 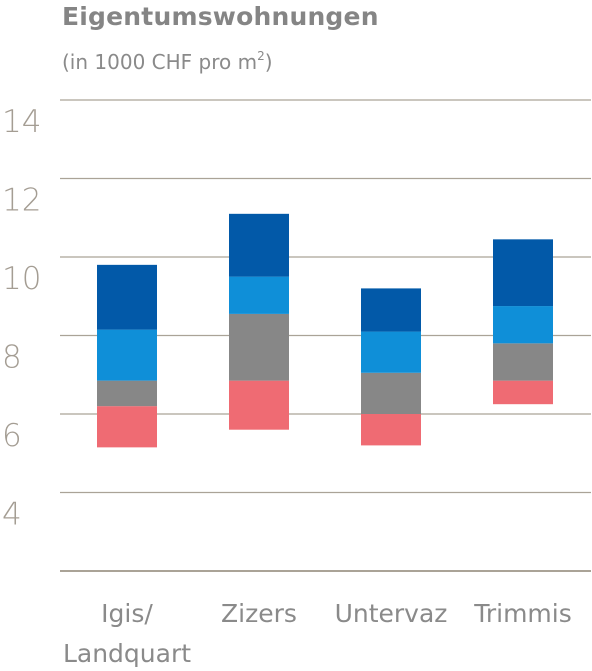 I want to click on x-category-label: Zizers, so click(x=259, y=613).